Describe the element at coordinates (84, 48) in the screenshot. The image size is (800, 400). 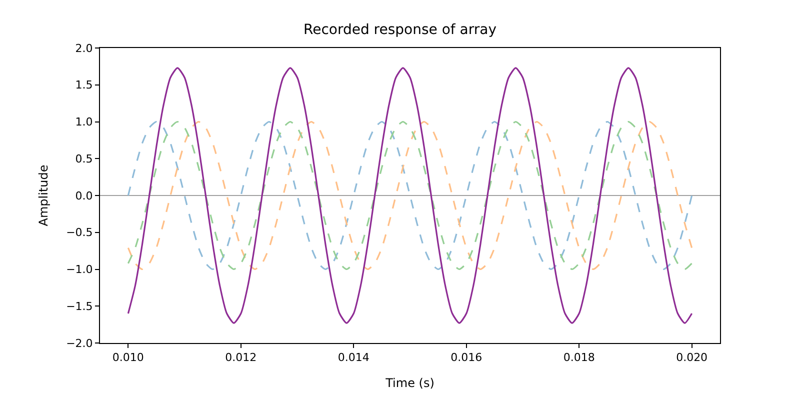
I see `y-tick-label: 2.0` at that location.